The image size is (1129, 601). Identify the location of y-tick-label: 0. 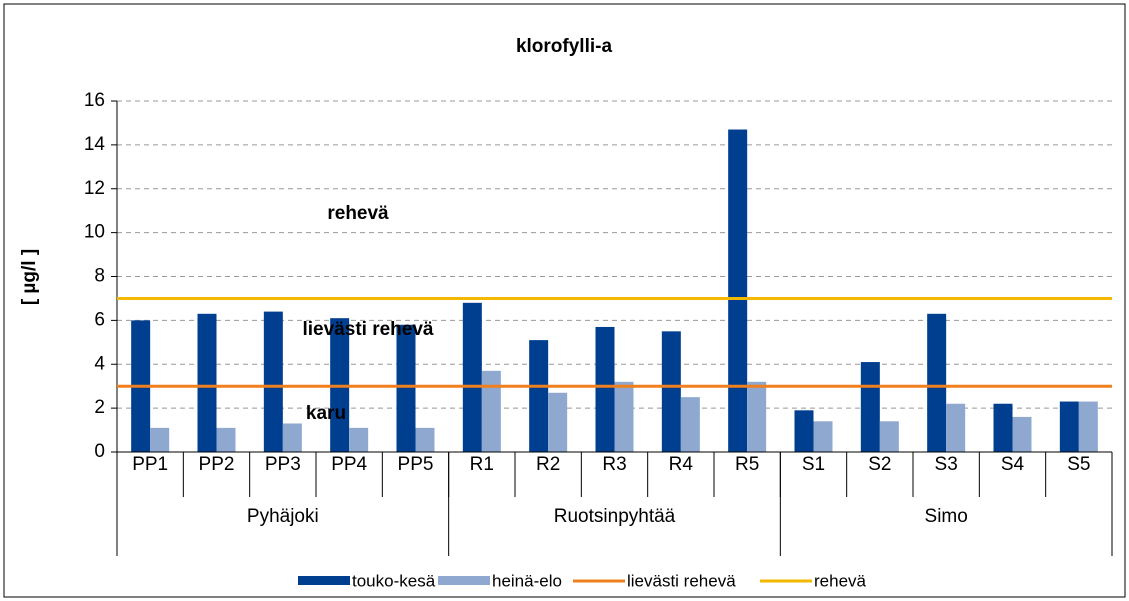
(99, 451).